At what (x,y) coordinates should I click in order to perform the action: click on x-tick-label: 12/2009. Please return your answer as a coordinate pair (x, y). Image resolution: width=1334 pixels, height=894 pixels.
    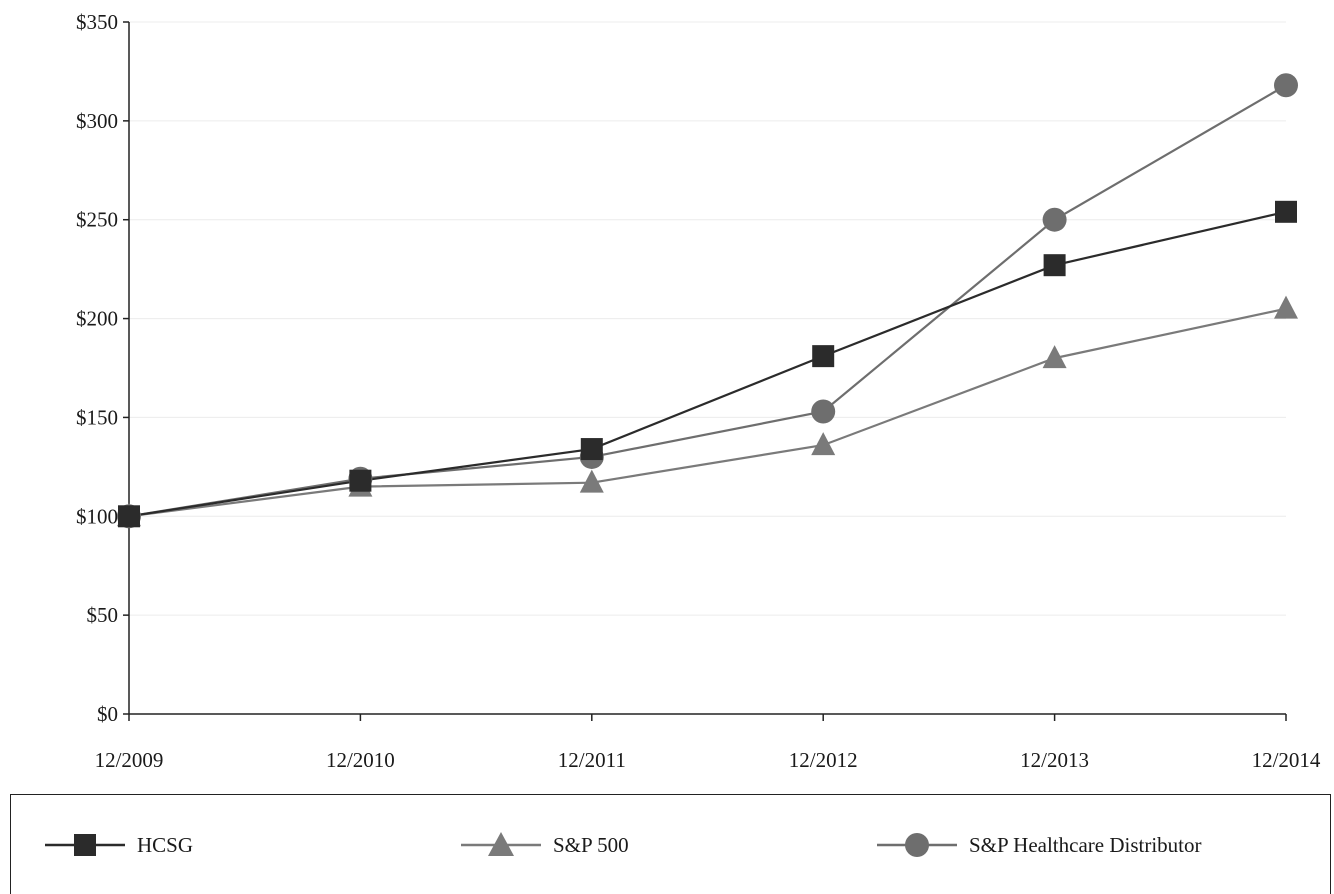
    Looking at the image, I should click on (129, 760).